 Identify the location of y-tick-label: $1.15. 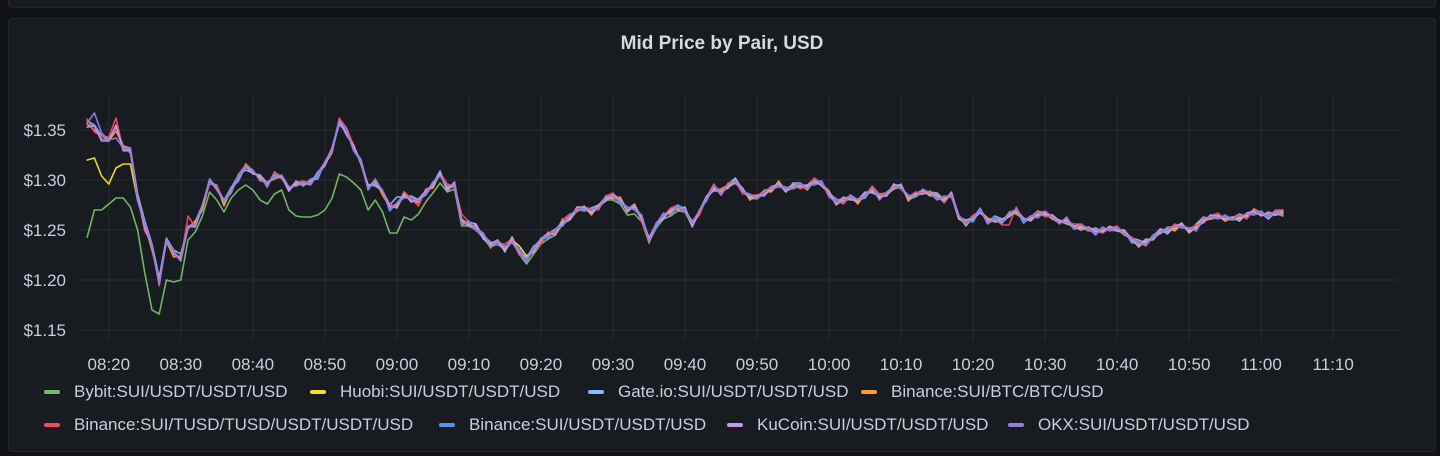
(44, 330).